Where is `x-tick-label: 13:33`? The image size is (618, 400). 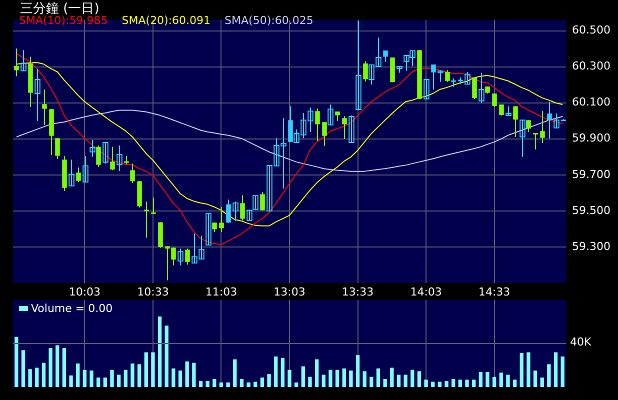 x-tick-label: 13:33 is located at coordinates (358, 291).